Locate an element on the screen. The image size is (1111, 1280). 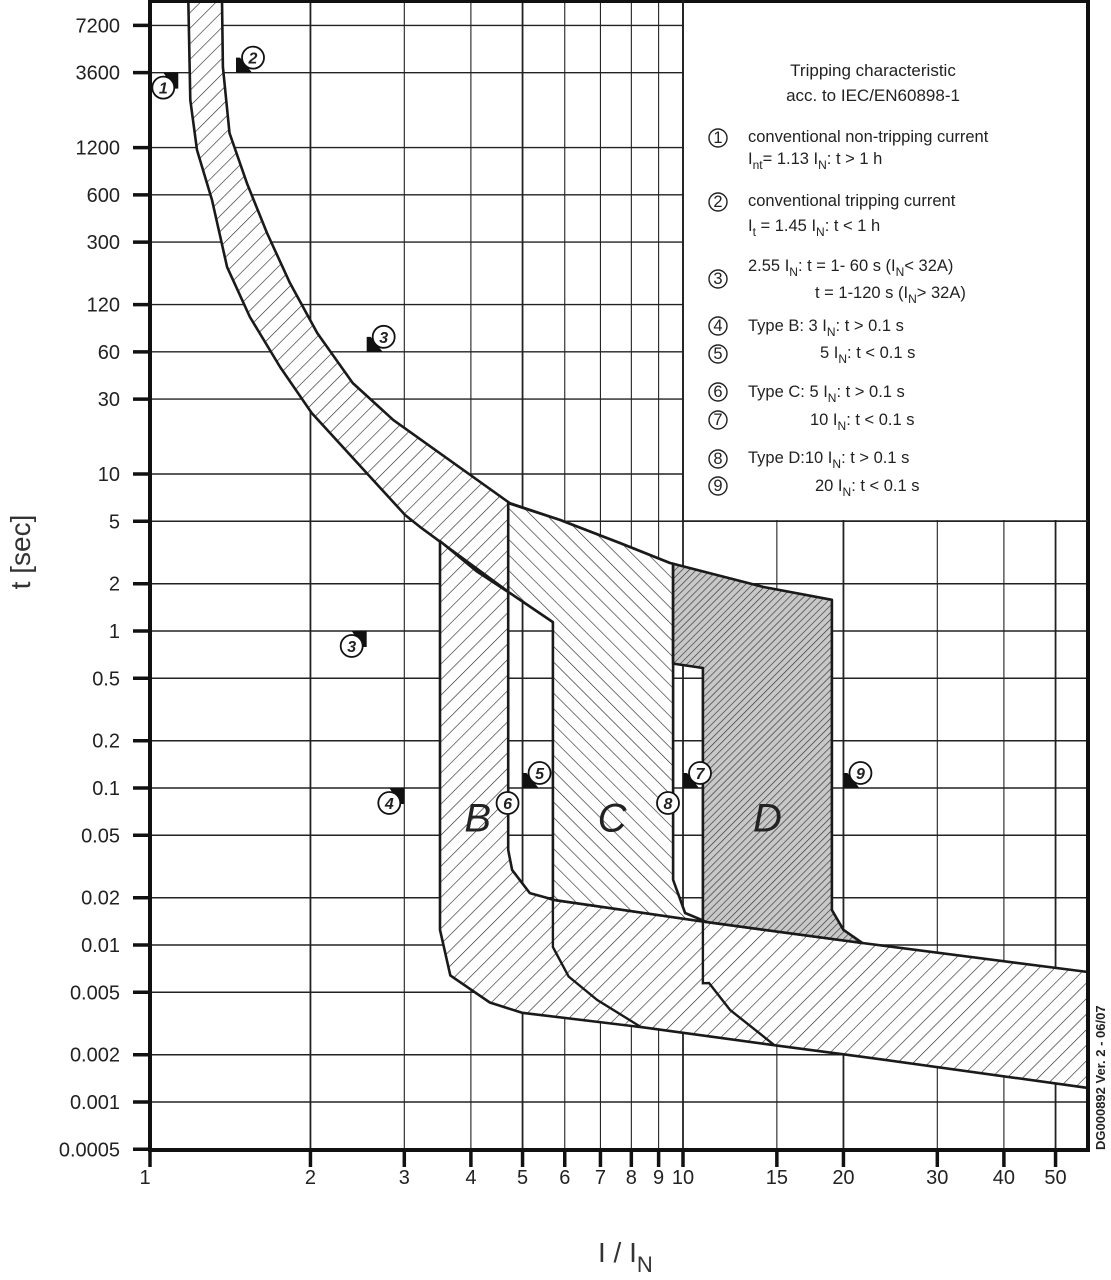
x-tick-label: 1 is located at coordinates (144, 1178).